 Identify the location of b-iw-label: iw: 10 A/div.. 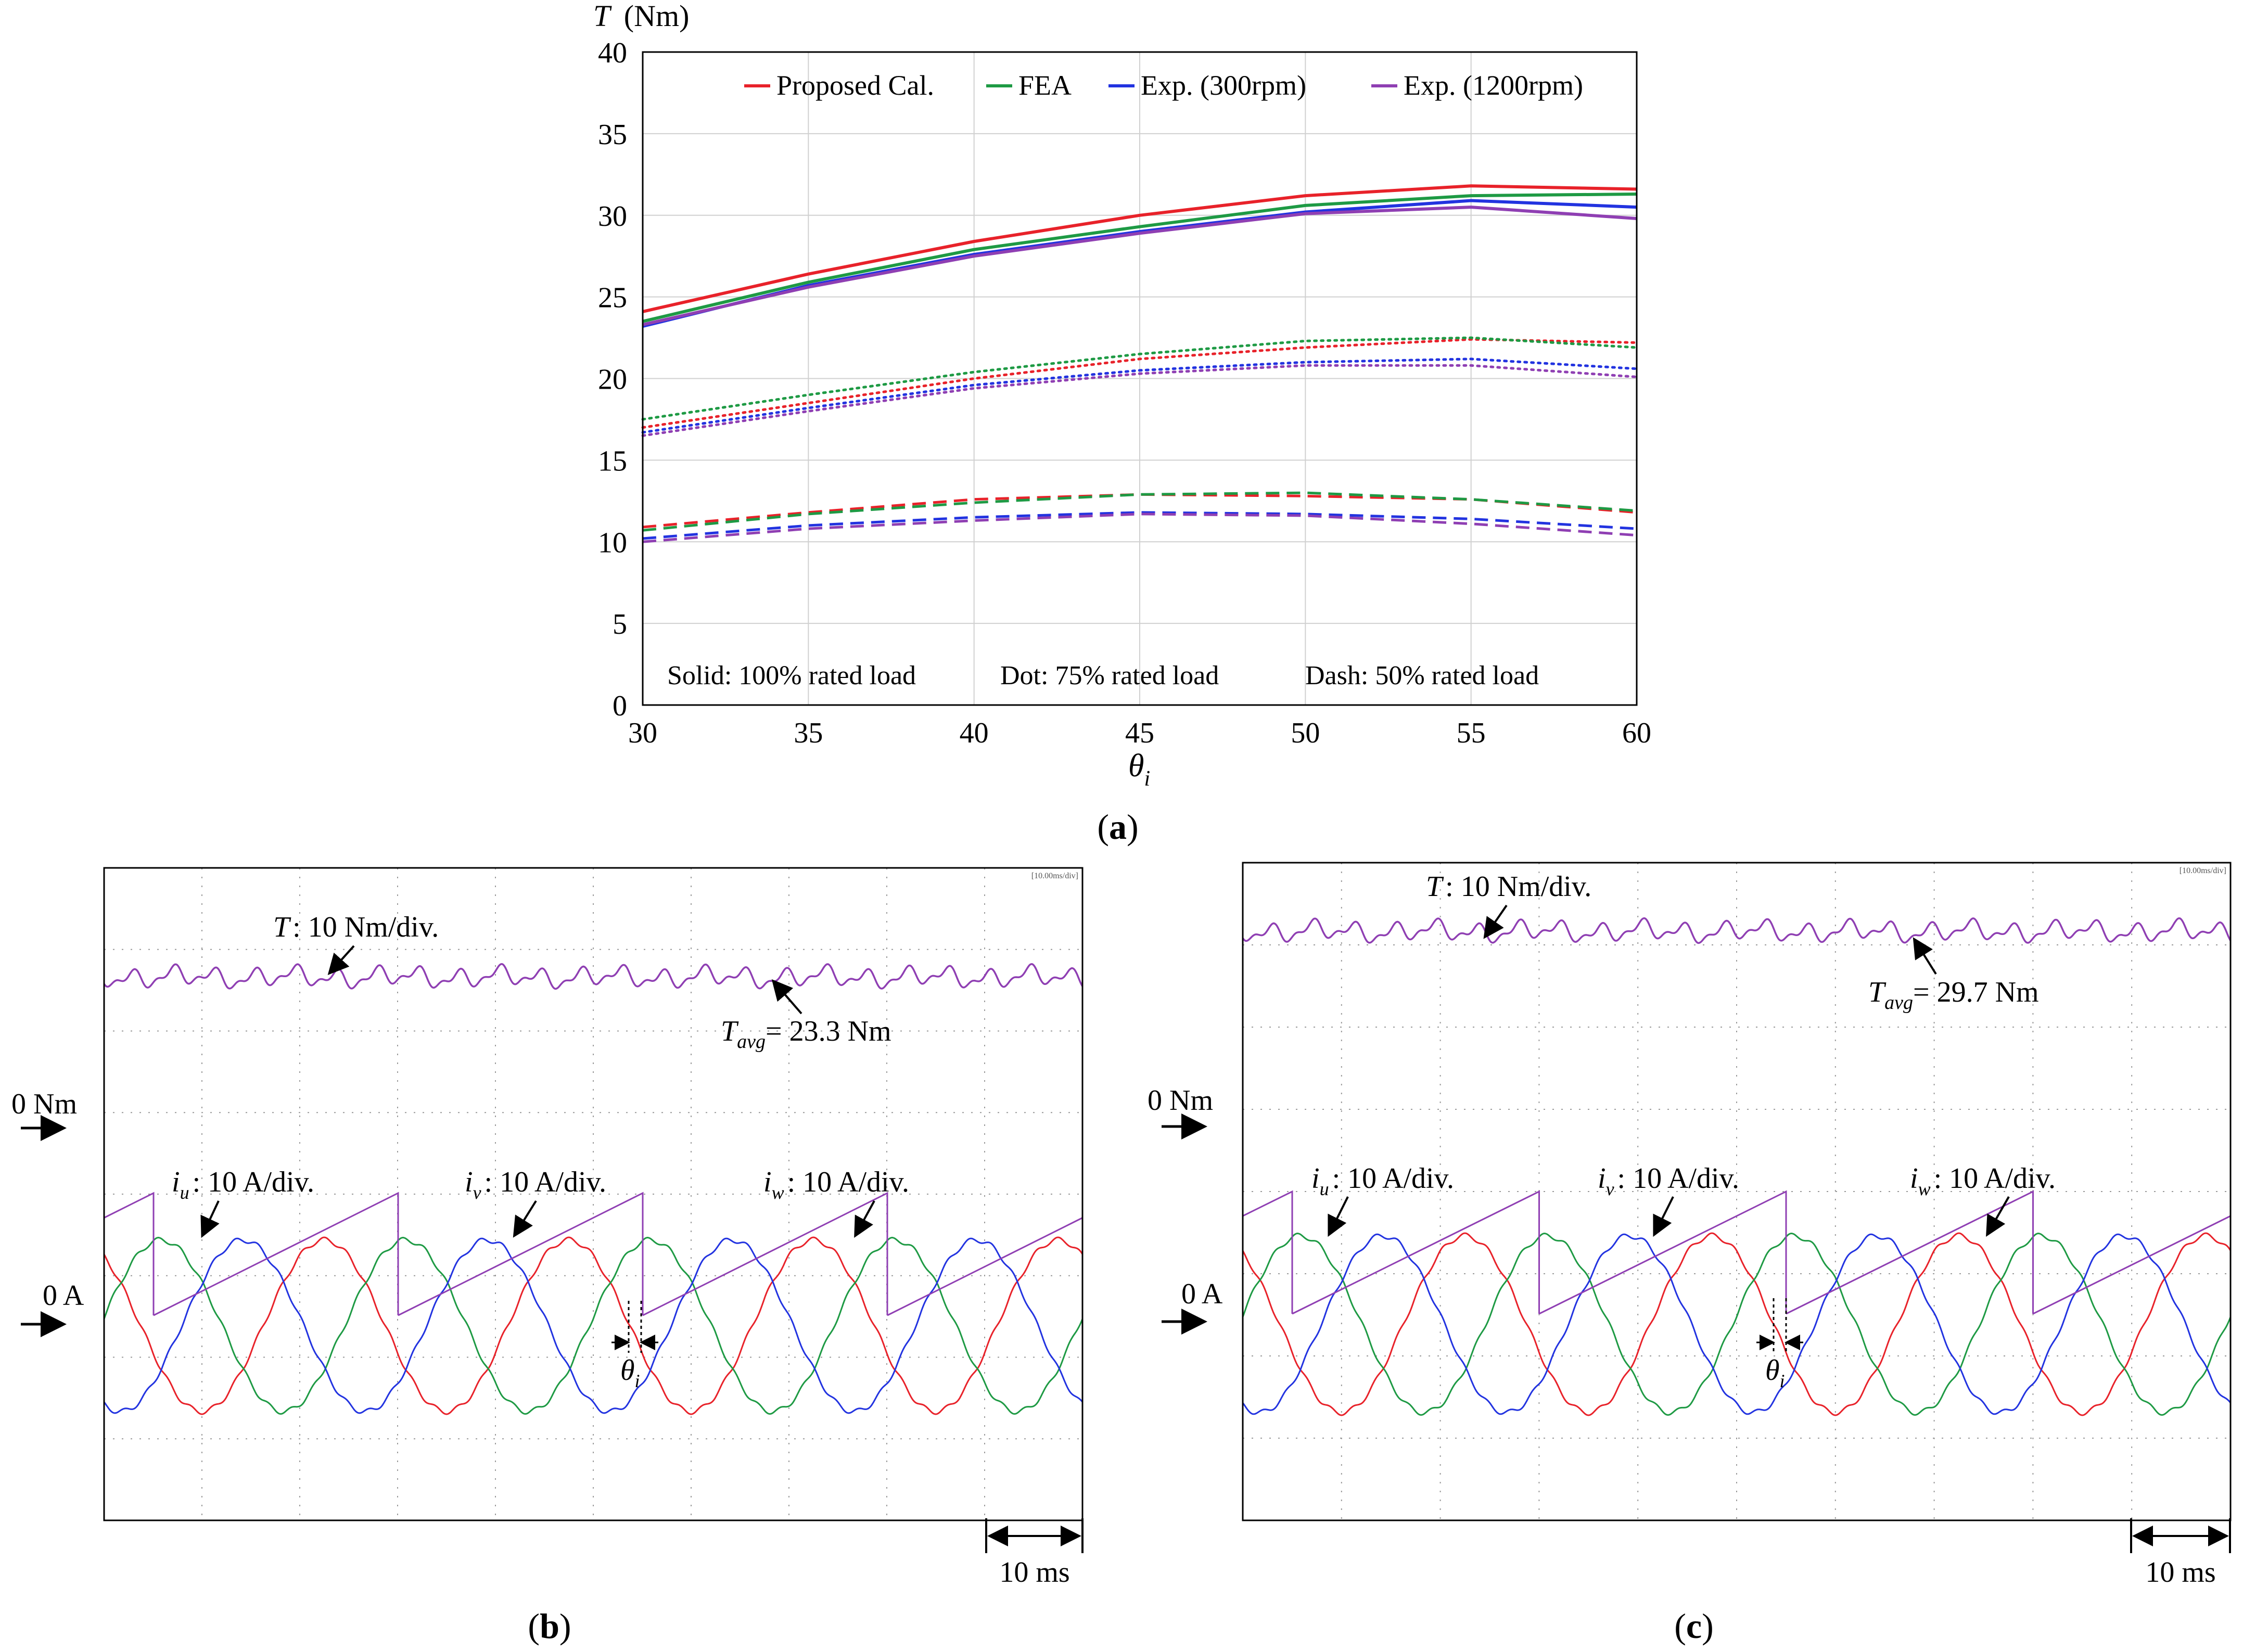
(836, 1184).